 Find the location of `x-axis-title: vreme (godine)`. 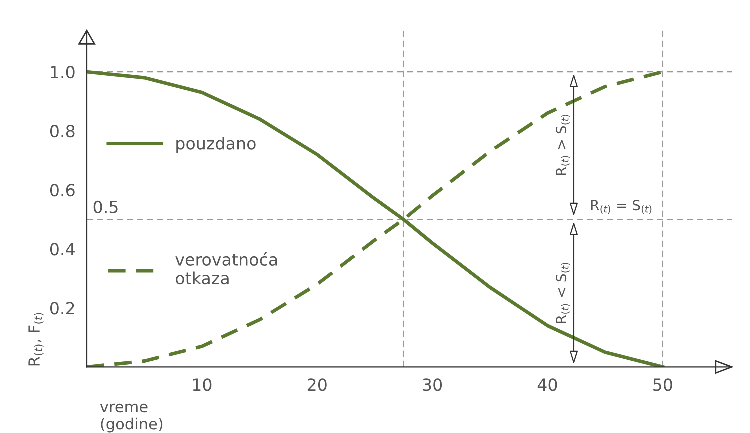

x-axis-title: vreme (godine) is located at coordinates (131, 418).